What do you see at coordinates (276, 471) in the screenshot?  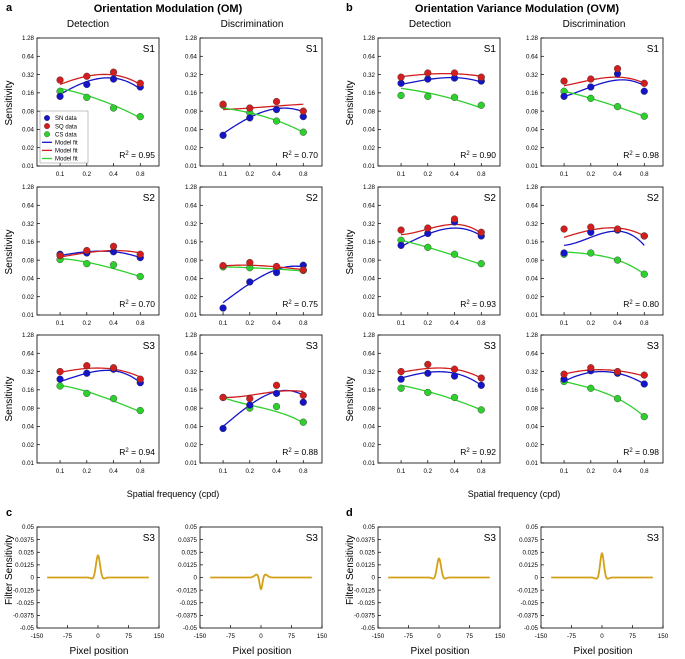 I see `x-tick-label: 0.4` at bounding box center [276, 471].